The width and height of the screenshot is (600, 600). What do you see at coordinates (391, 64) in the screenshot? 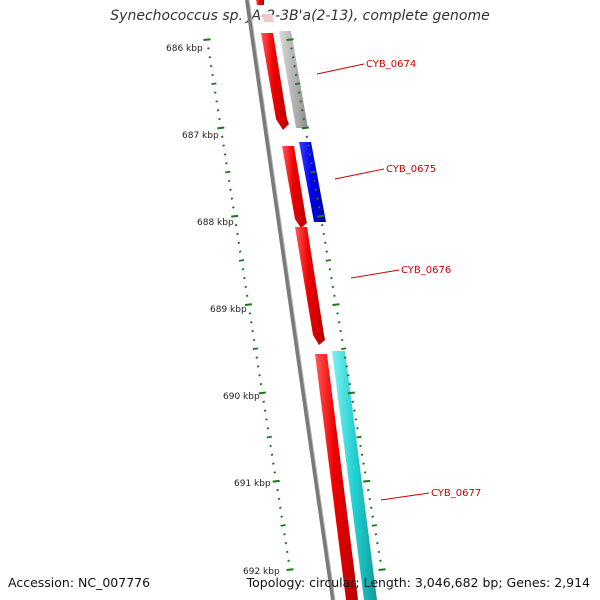
I see `gene-label-cyb-0674: CYB_0674` at bounding box center [391, 64].